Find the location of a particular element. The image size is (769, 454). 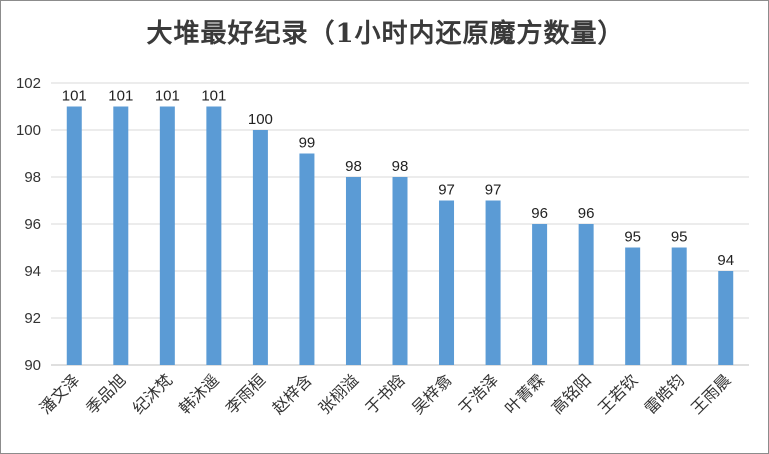

category-label: 张栩溢 is located at coordinates (338, 393).